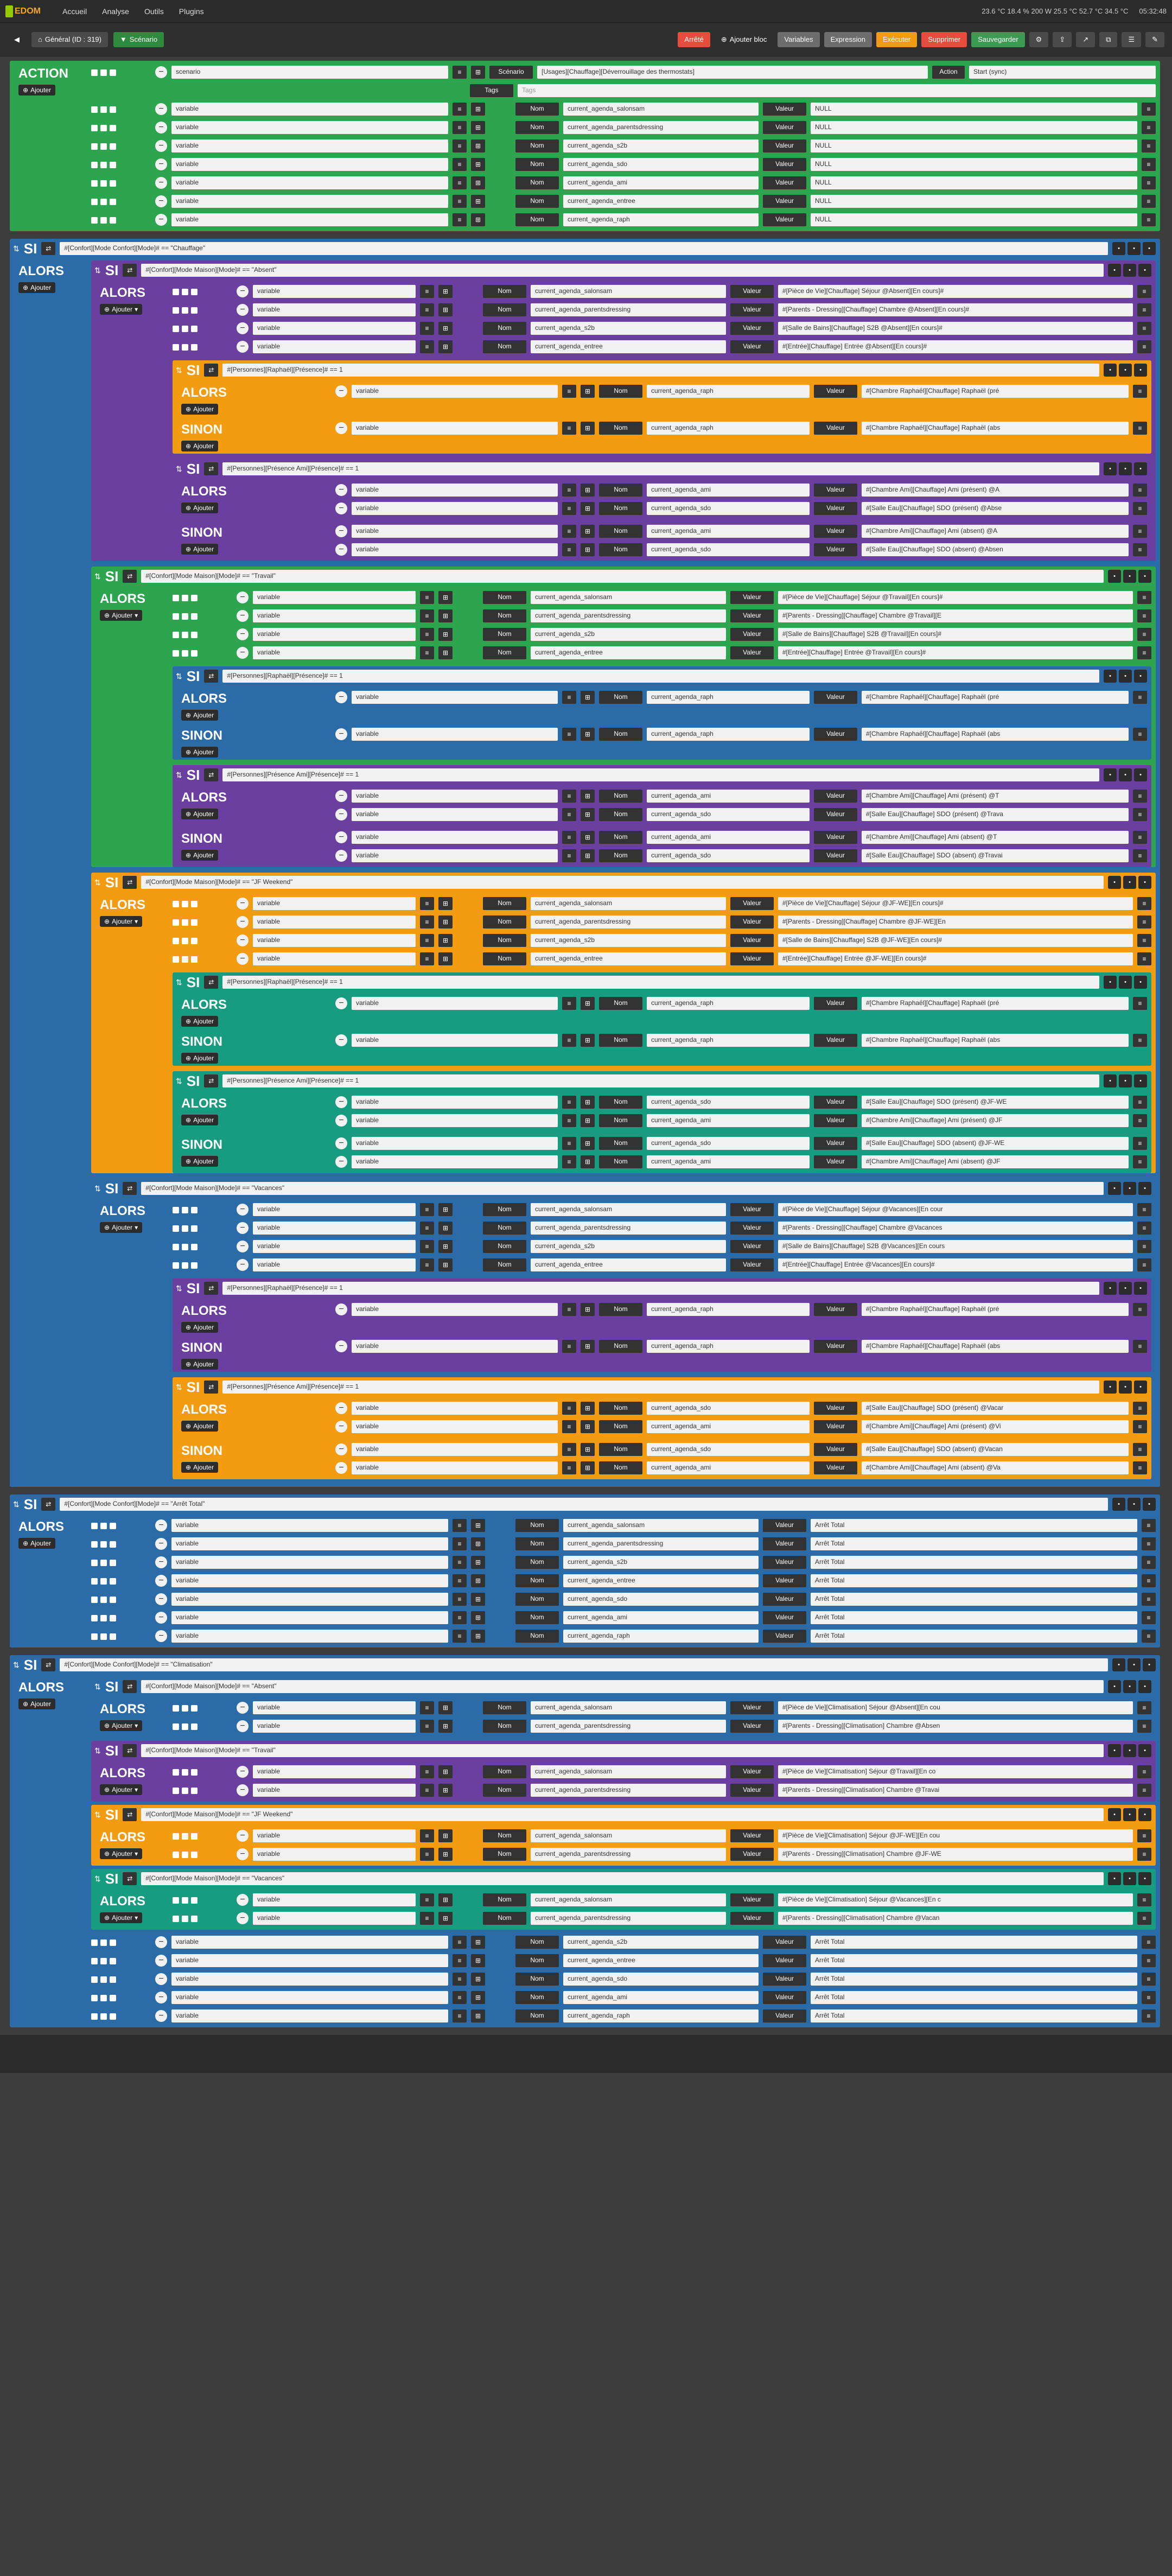  What do you see at coordinates (16, 1504) in the screenshot?
I see `drag-handle-icon: ⇅` at bounding box center [16, 1504].